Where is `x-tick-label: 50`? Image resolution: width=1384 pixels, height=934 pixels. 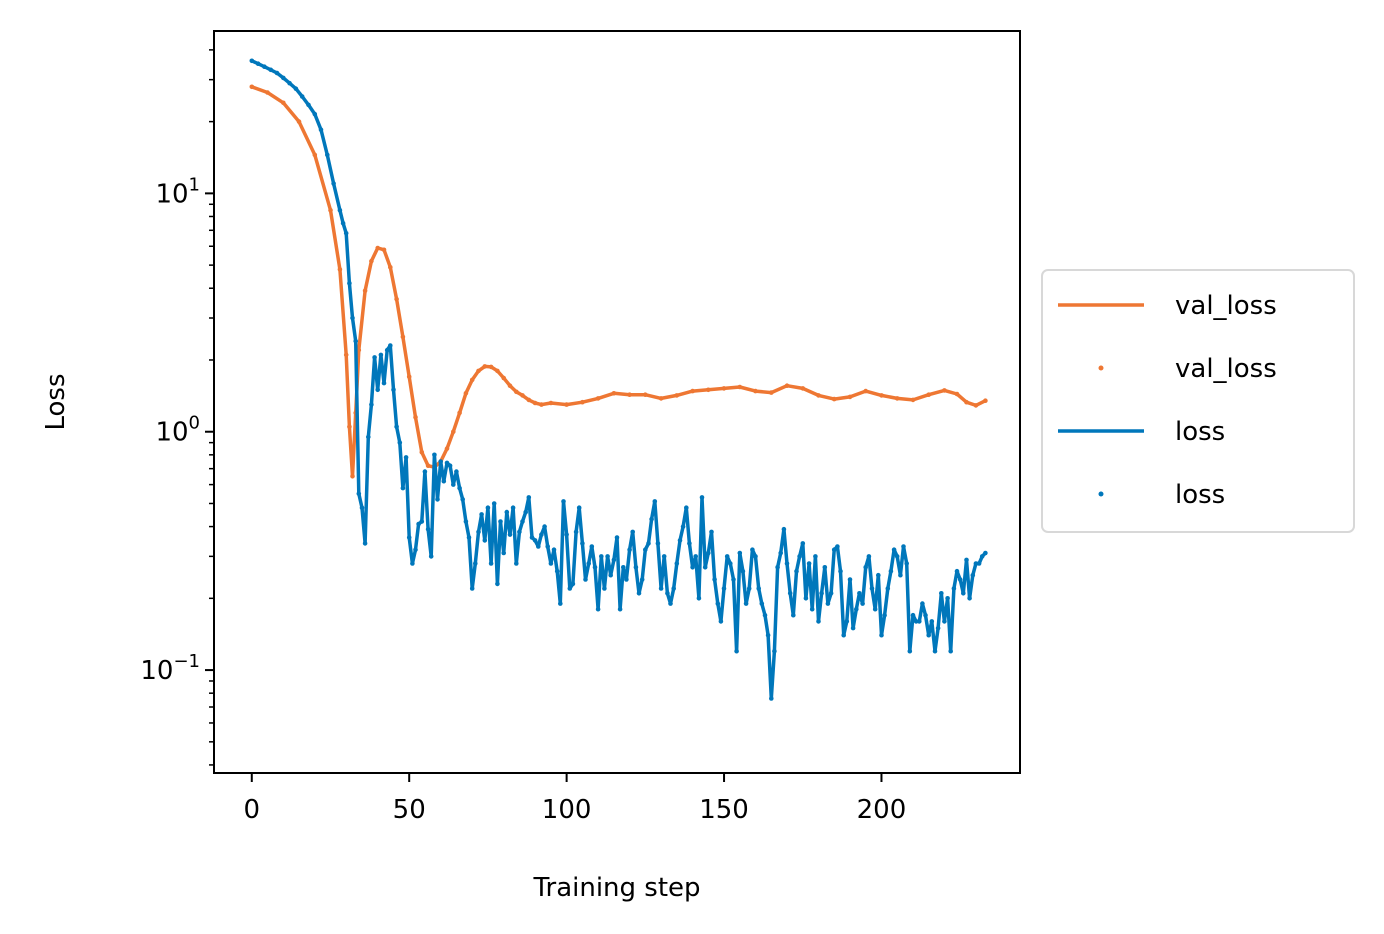
x-tick-label: 50 is located at coordinates (409, 810).